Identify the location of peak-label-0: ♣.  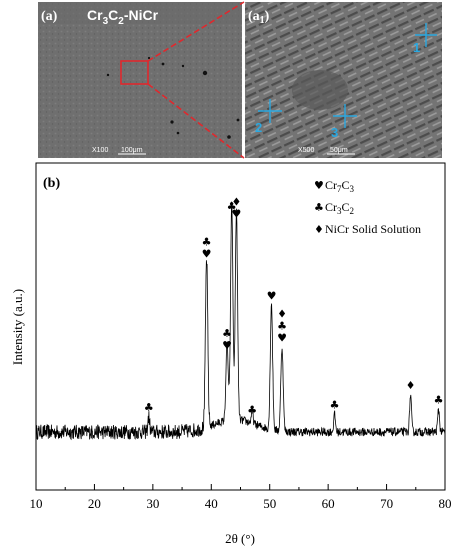
(149, 407).